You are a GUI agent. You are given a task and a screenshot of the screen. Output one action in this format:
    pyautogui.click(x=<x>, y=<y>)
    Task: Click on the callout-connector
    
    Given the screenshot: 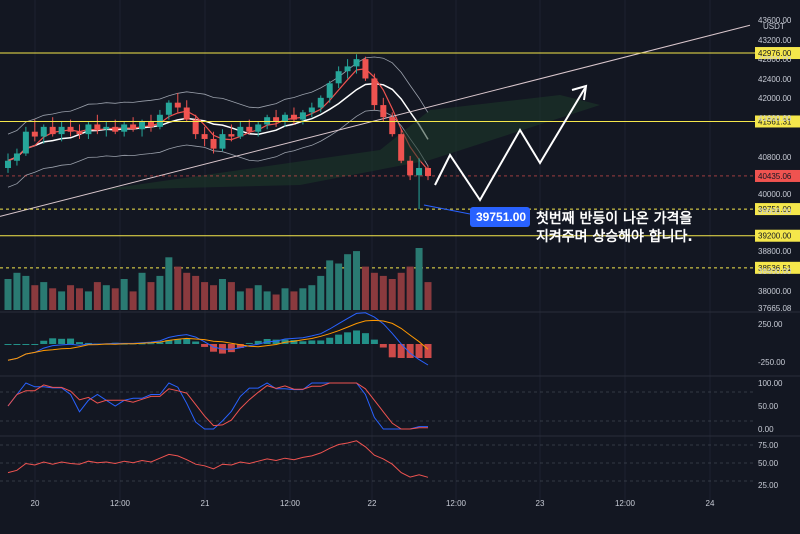 What is the action you would take?
    pyautogui.click(x=447, y=209)
    